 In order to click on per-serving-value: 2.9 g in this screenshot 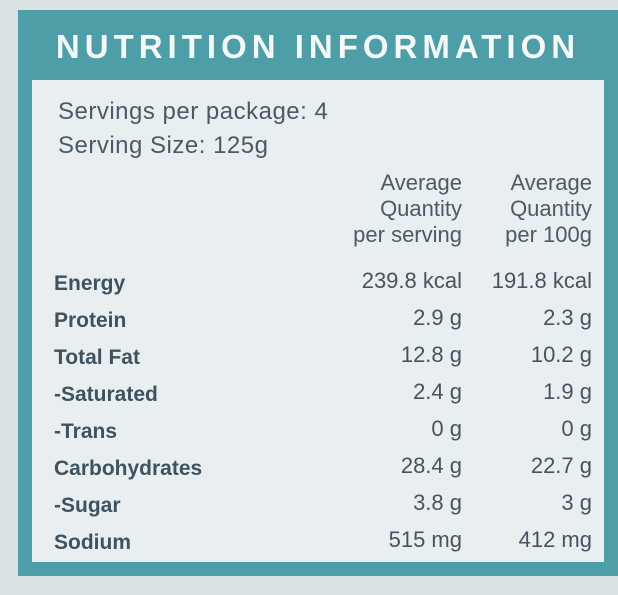, I will do `click(437, 317)`.